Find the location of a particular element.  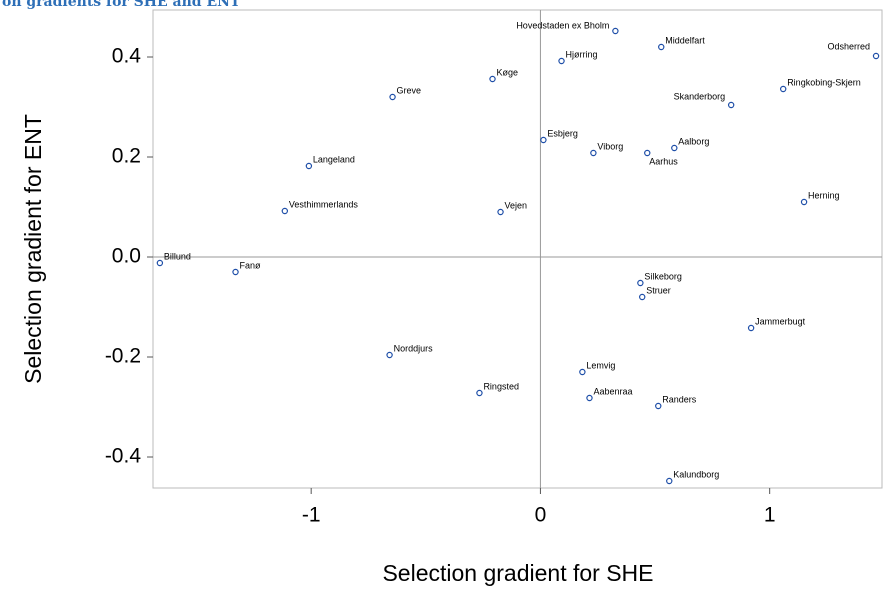

point-label: Aarhus is located at coordinates (663, 161).